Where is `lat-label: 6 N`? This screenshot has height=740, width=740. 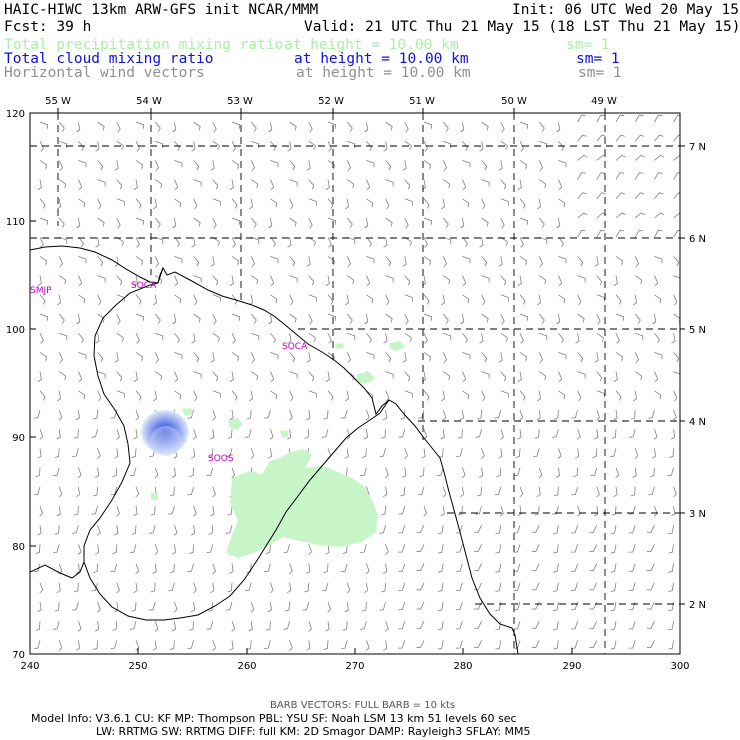
lat-label: 6 N is located at coordinates (697, 239).